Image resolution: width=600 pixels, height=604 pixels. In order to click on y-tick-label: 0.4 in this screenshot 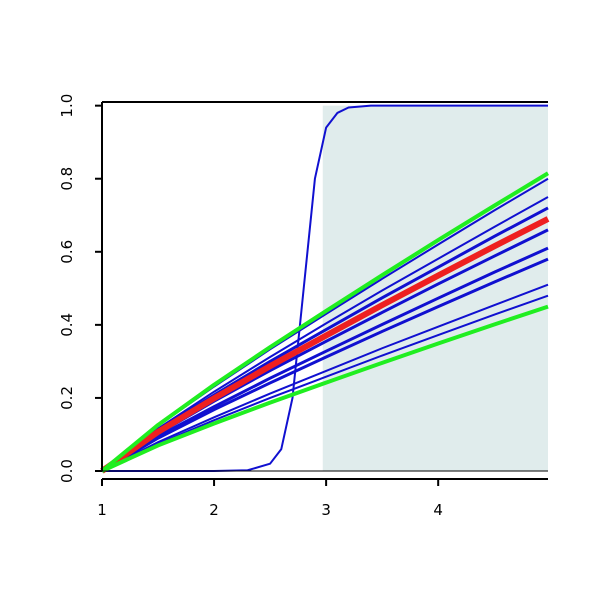, I will do `click(67, 325)`.